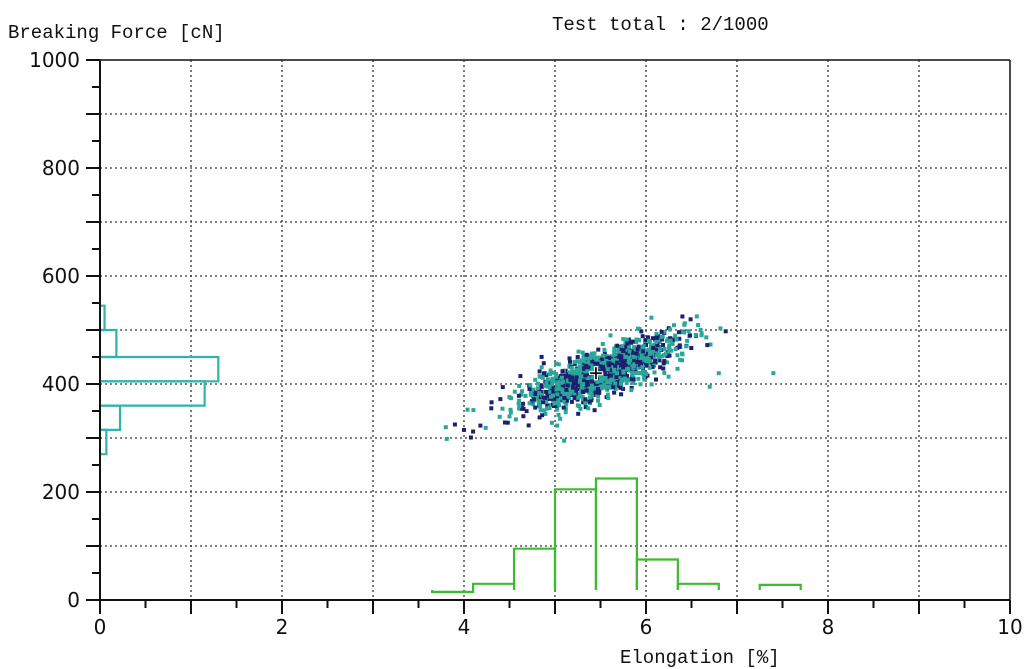 This screenshot has width=1026, height=669. What do you see at coordinates (54, 60) in the screenshot?
I see `y-tick-label: 1000` at bounding box center [54, 60].